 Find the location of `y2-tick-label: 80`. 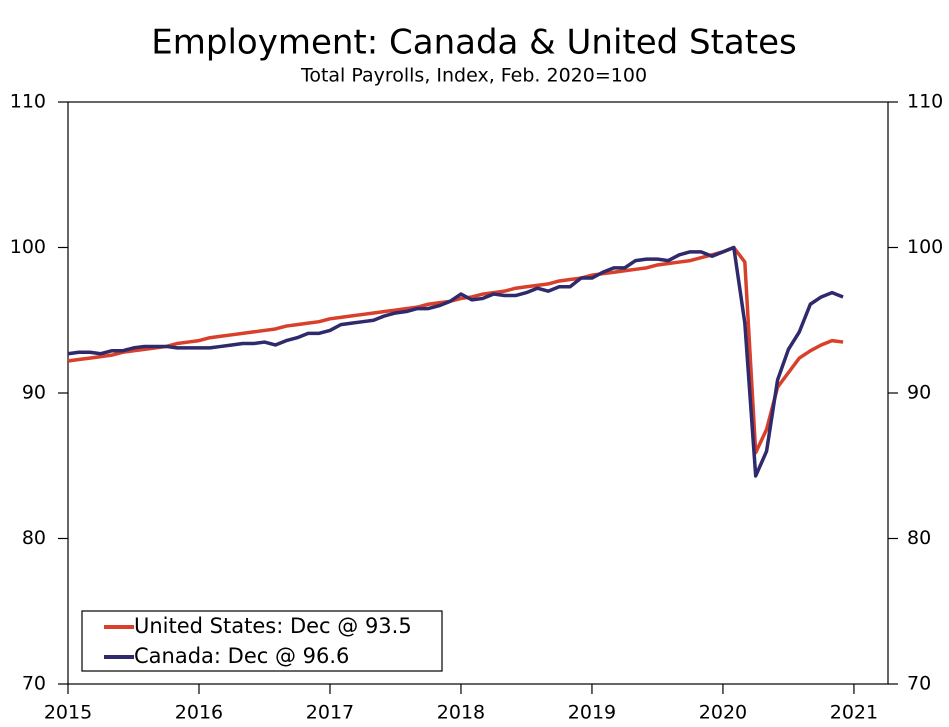

y2-tick-label: 80 is located at coordinates (919, 538).